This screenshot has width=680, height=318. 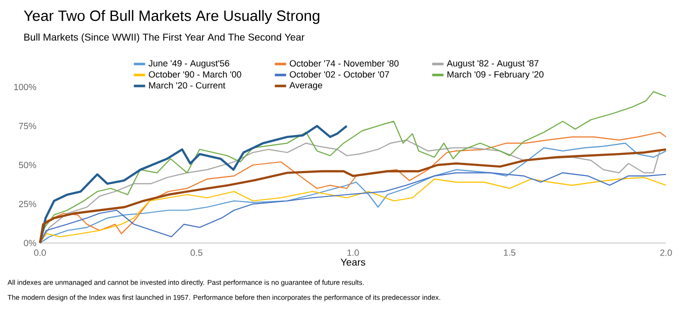 I want to click on legend-label: August '82 - August '87, so click(x=492, y=64).